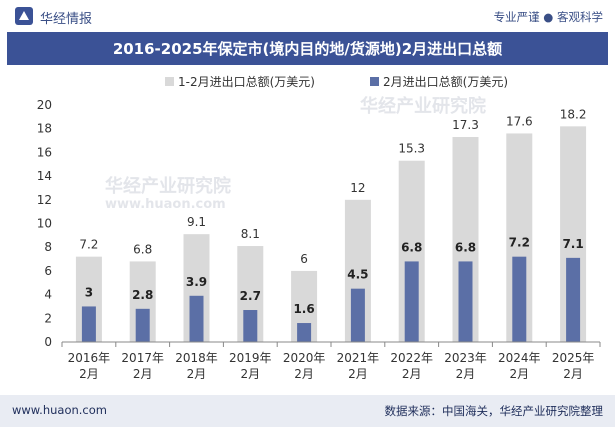 This screenshot has width=615, height=427. I want to click on data-label-feb: 7.1, so click(572, 244).